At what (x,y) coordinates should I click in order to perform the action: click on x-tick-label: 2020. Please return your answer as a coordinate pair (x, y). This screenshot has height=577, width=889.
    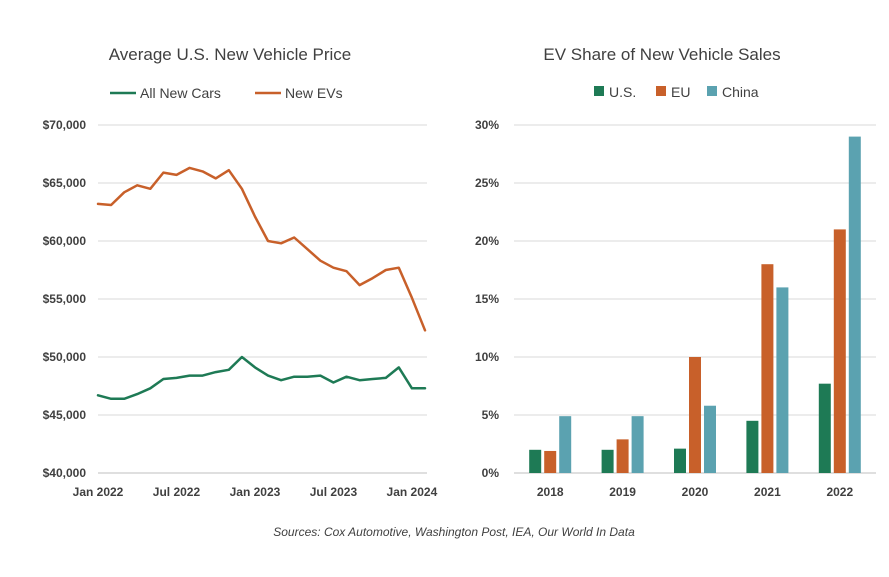
    Looking at the image, I should click on (695, 492).